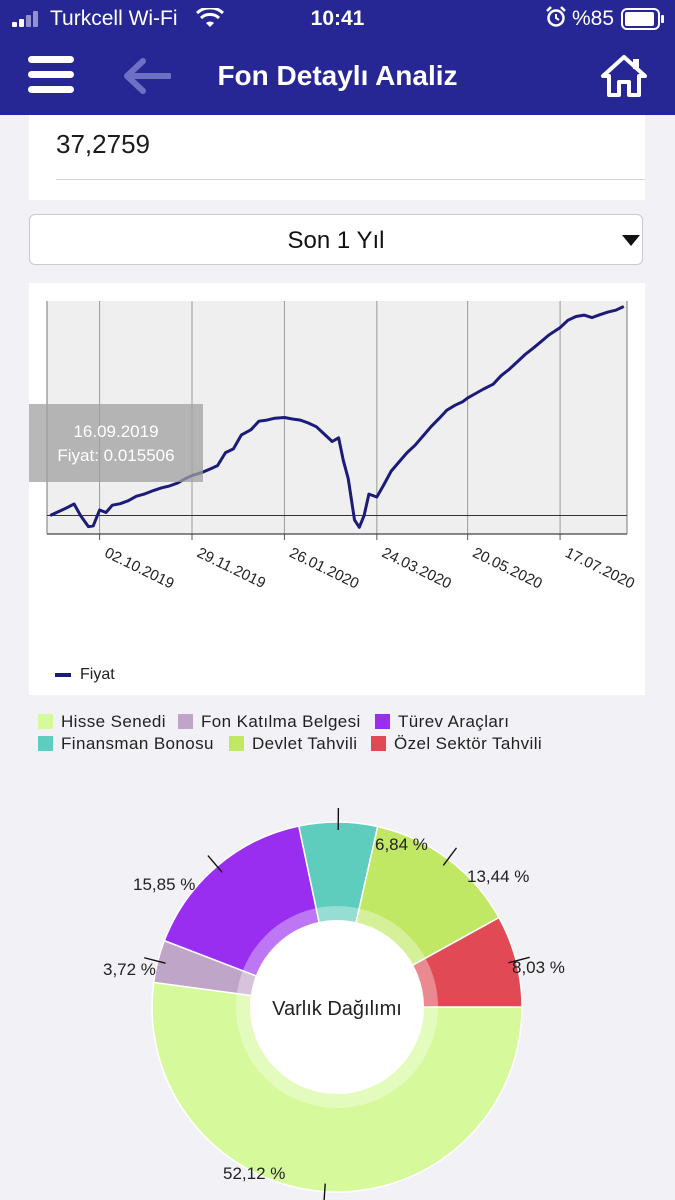 This screenshot has height=1200, width=675. Describe the element at coordinates (305, 743) in the screenshot. I see `legend-label: Devlet Tahvili` at that location.